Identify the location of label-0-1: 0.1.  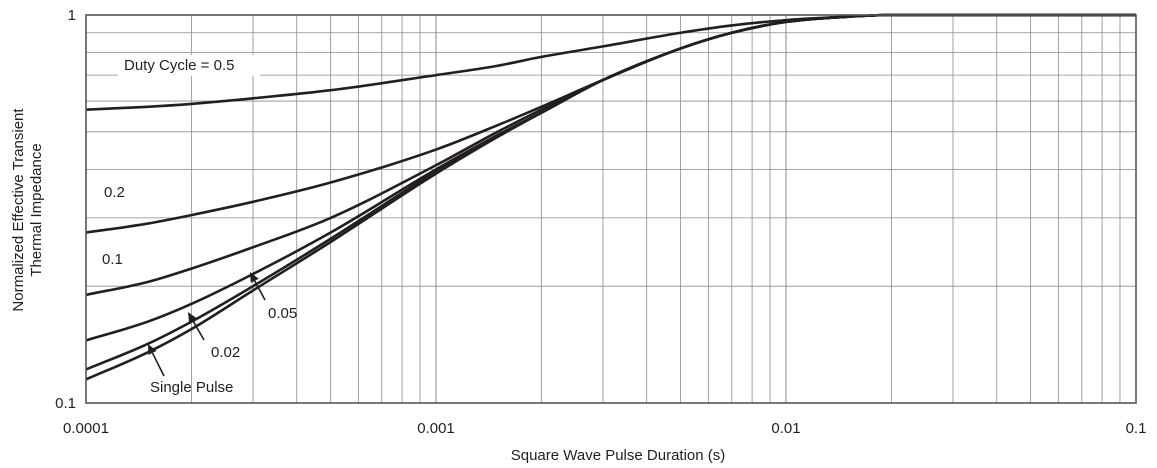
(112, 259).